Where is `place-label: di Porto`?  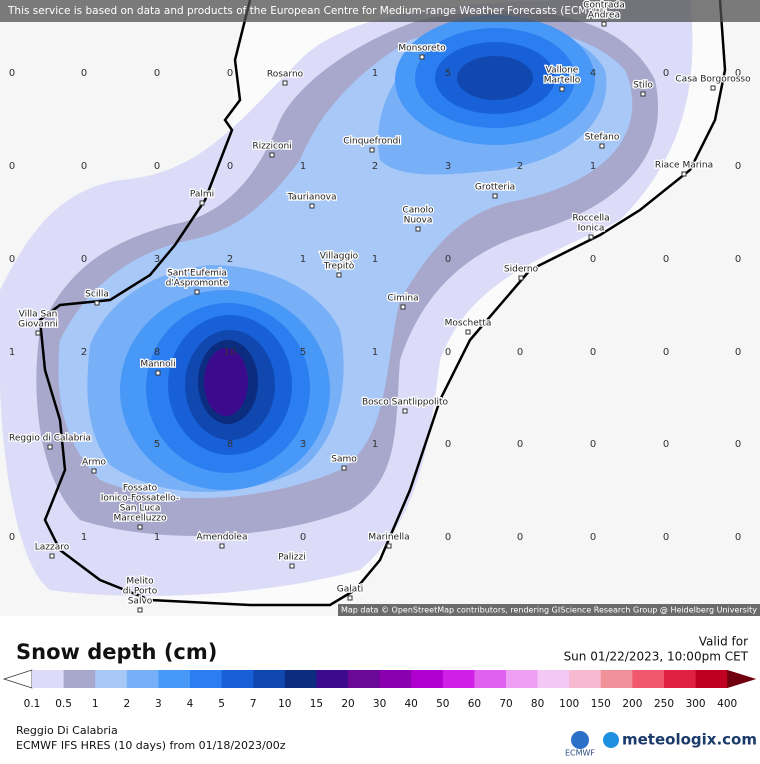
place-label: di Porto is located at coordinates (140, 592).